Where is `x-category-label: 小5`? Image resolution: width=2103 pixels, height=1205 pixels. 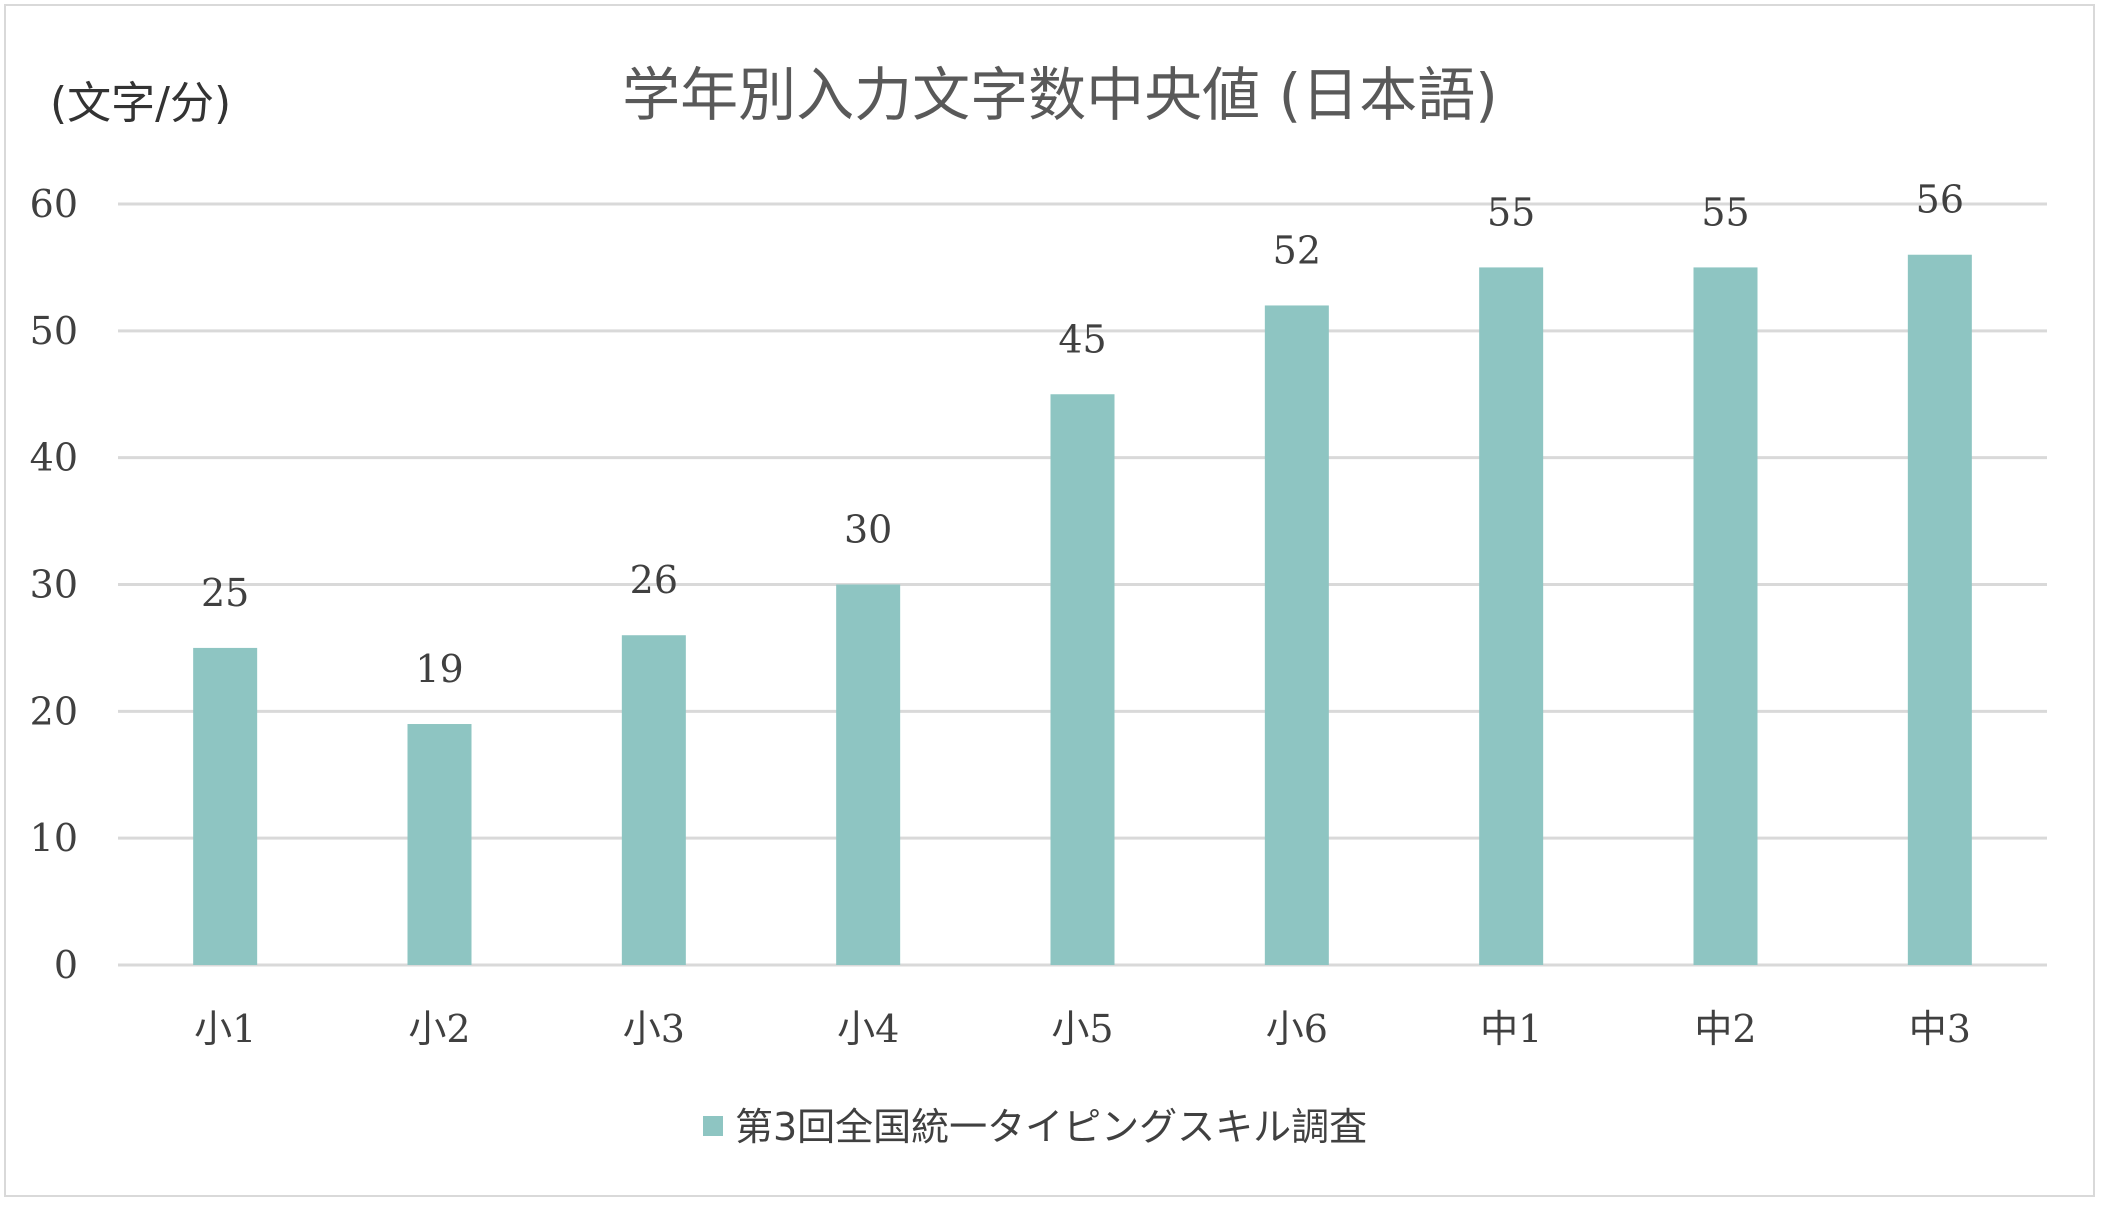
x-category-label: 小5 is located at coordinates (1082, 1029).